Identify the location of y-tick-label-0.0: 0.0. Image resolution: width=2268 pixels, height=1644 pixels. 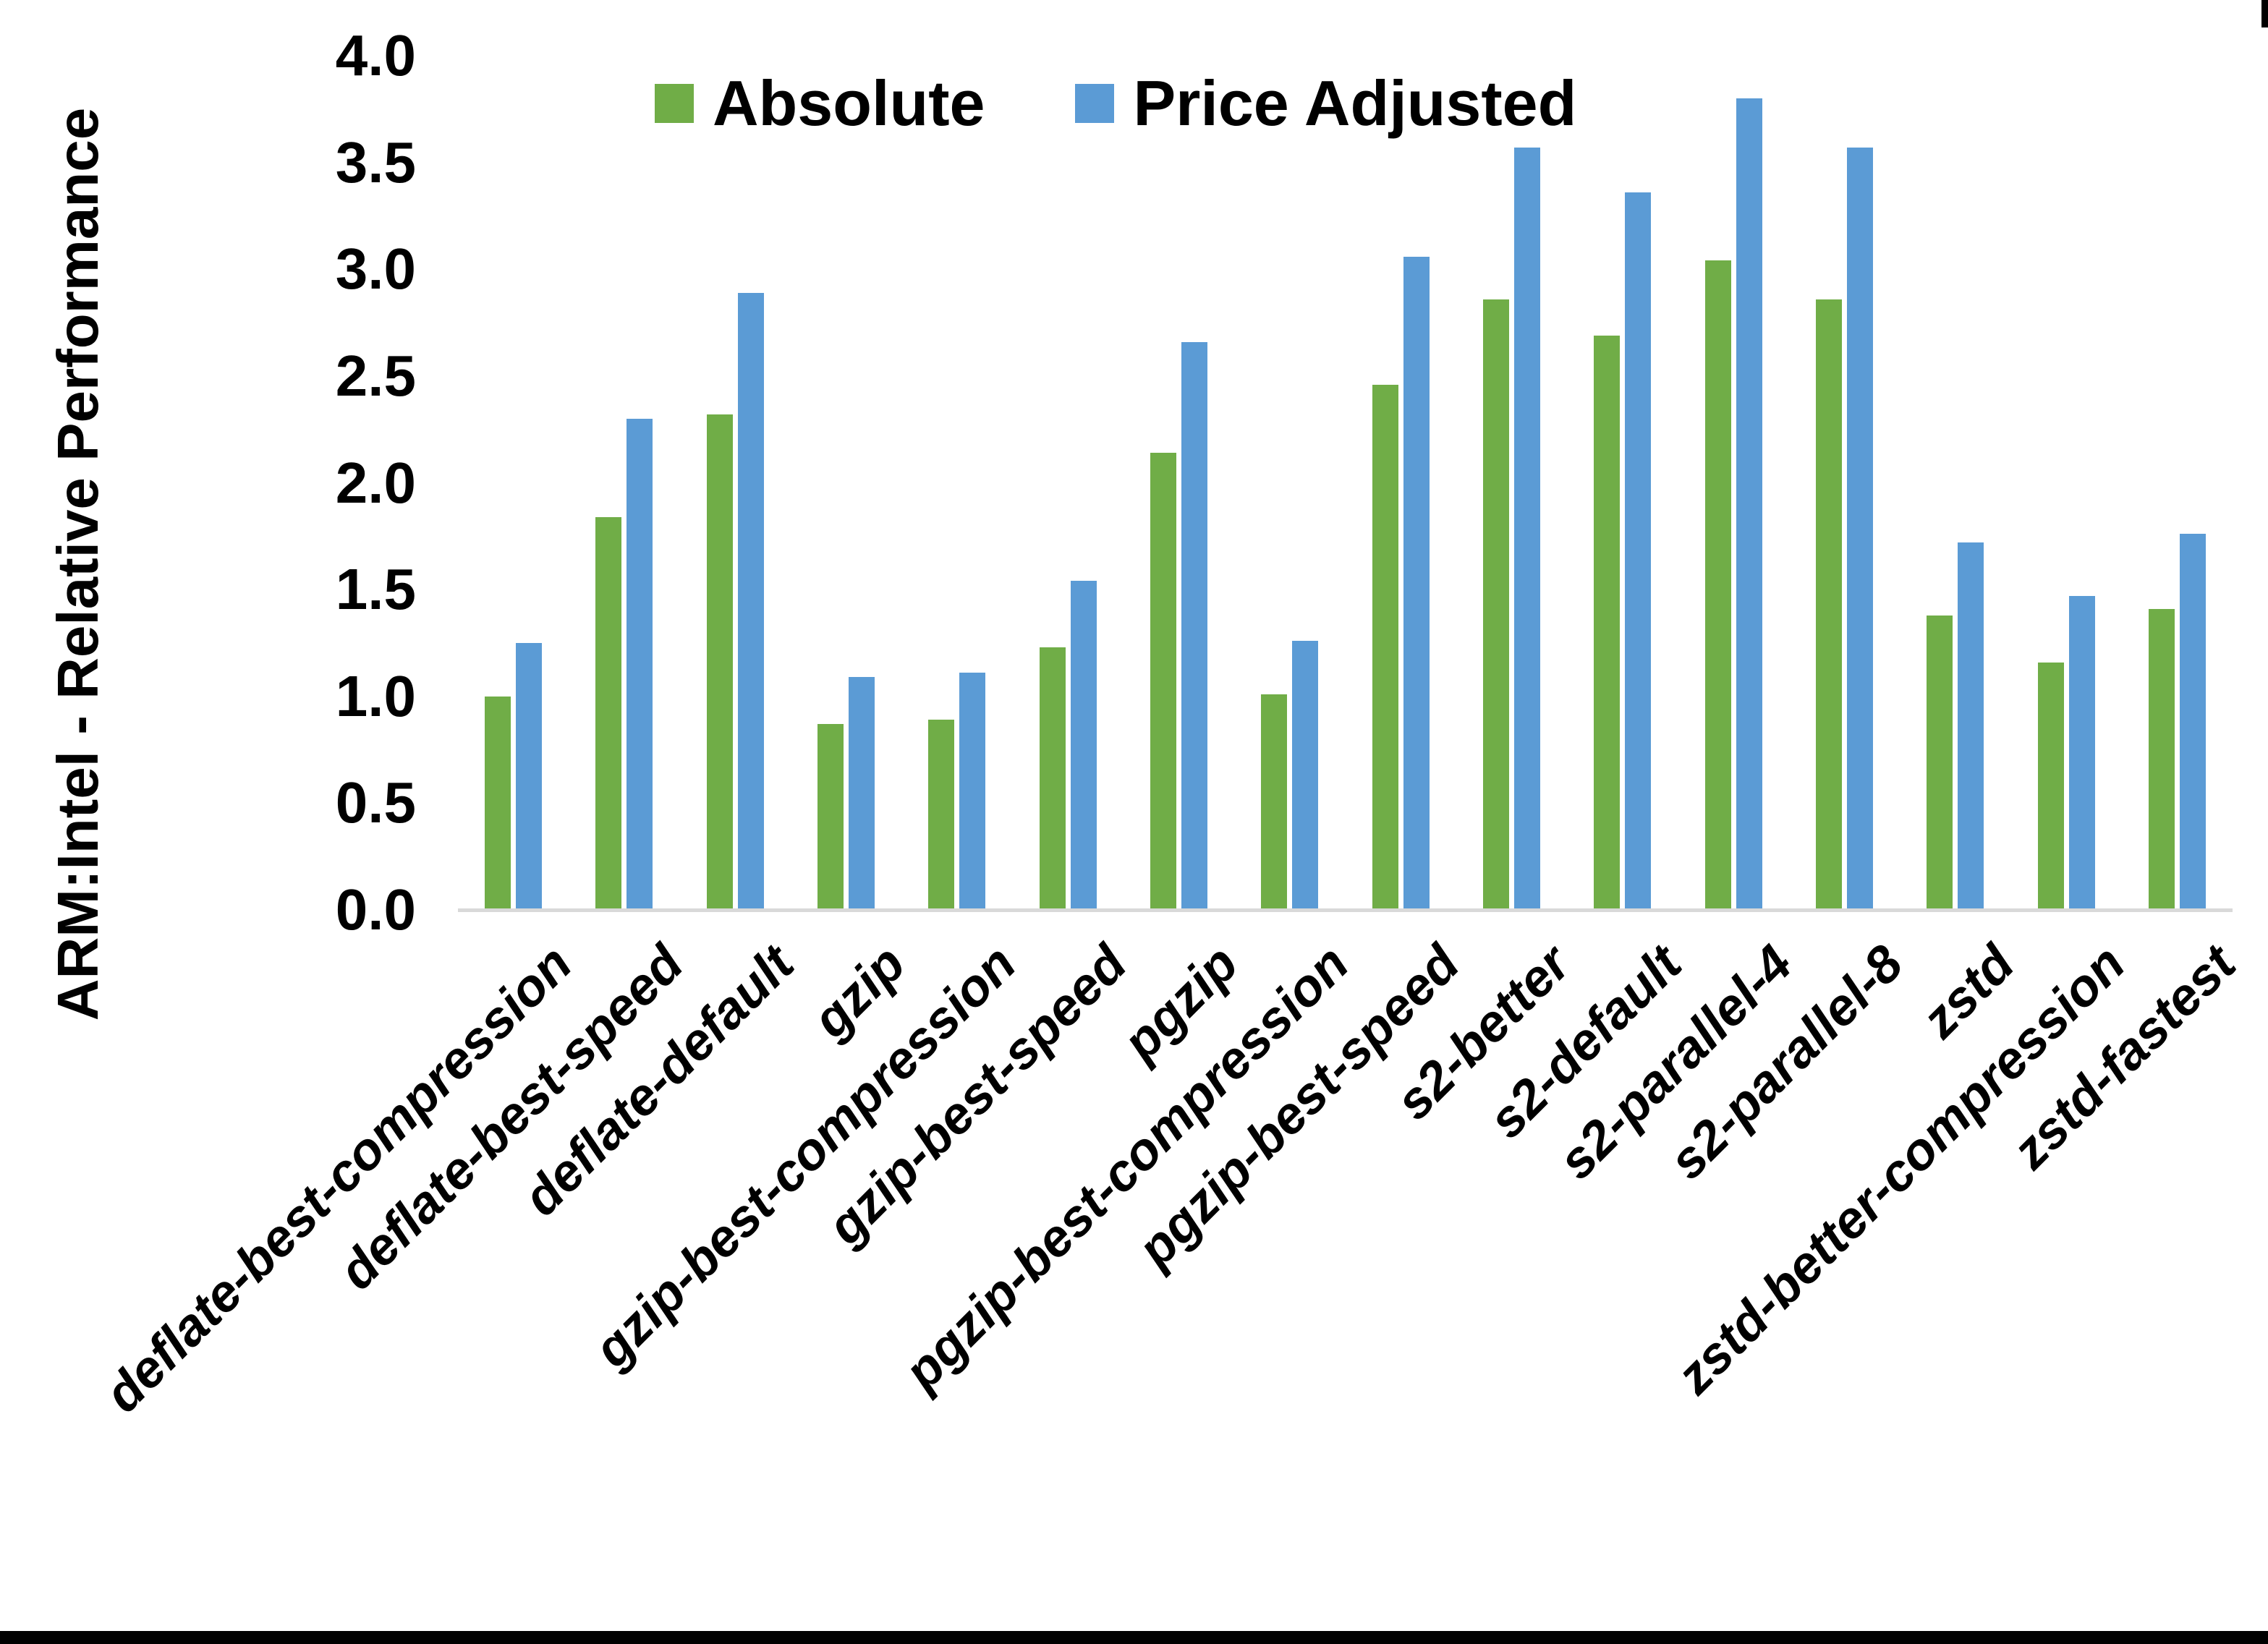
(375, 909).